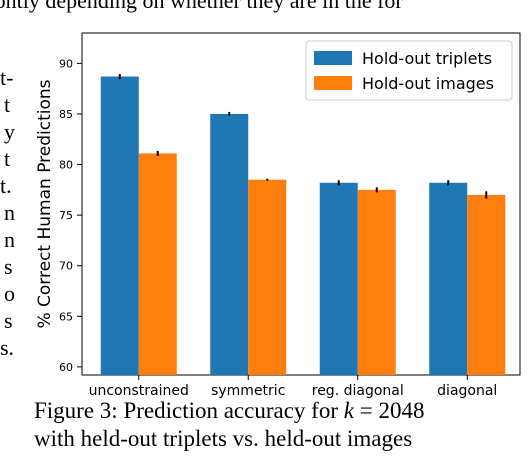  Describe the element at coordinates (66, 367) in the screenshot. I see `y-tick-label: 60` at that location.